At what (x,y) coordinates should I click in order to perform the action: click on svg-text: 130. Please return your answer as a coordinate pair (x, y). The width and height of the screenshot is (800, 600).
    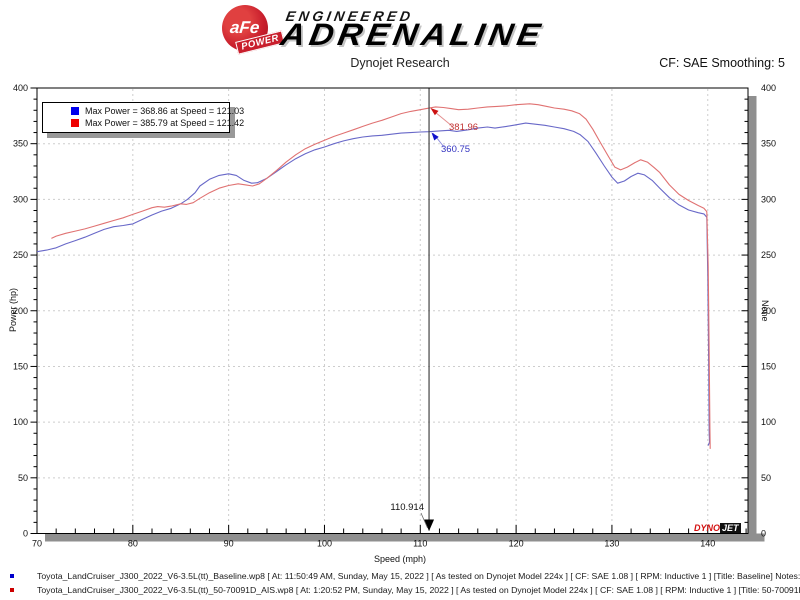
    Looking at the image, I should click on (611, 544).